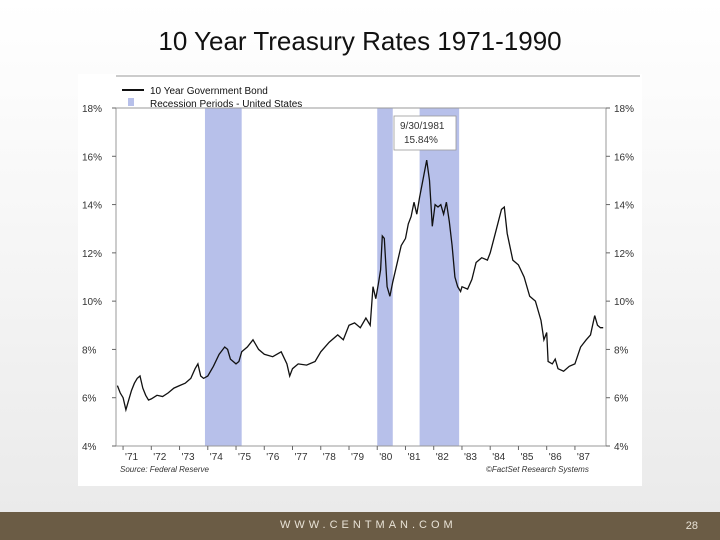  I want to click on y-tick-label-right: 4%, so click(621, 447).